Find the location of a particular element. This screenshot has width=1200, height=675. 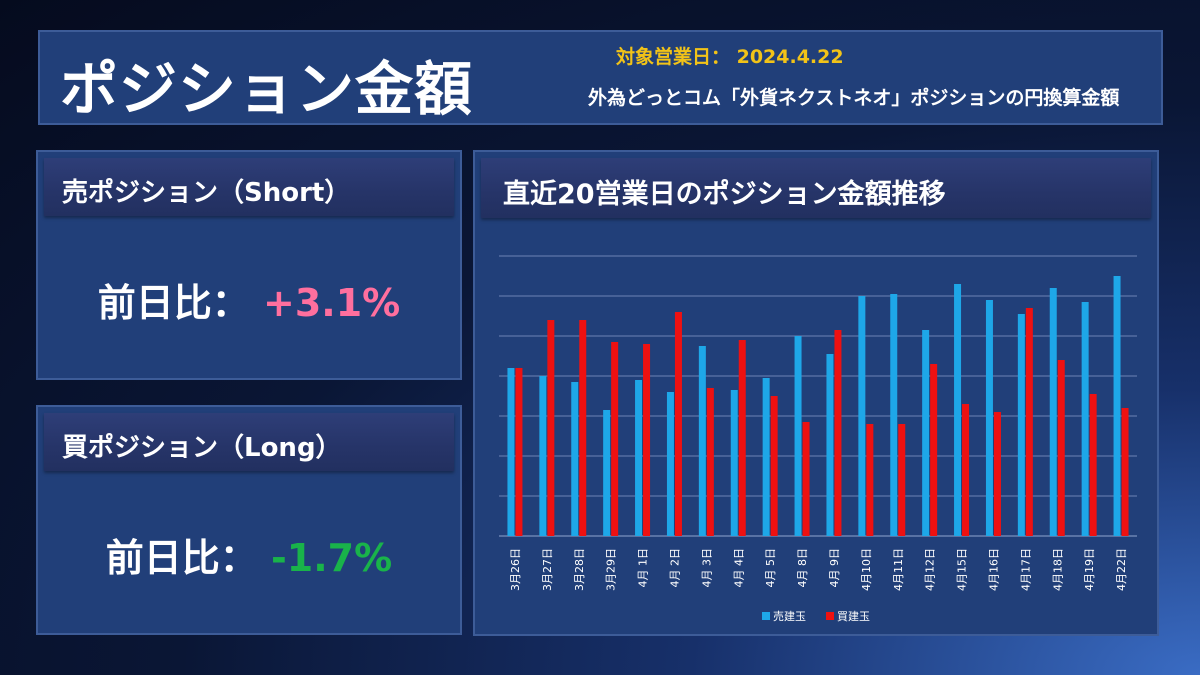

short-position-panel: 売ポジション（Short） 前日比： +3.1% is located at coordinates (249, 265).